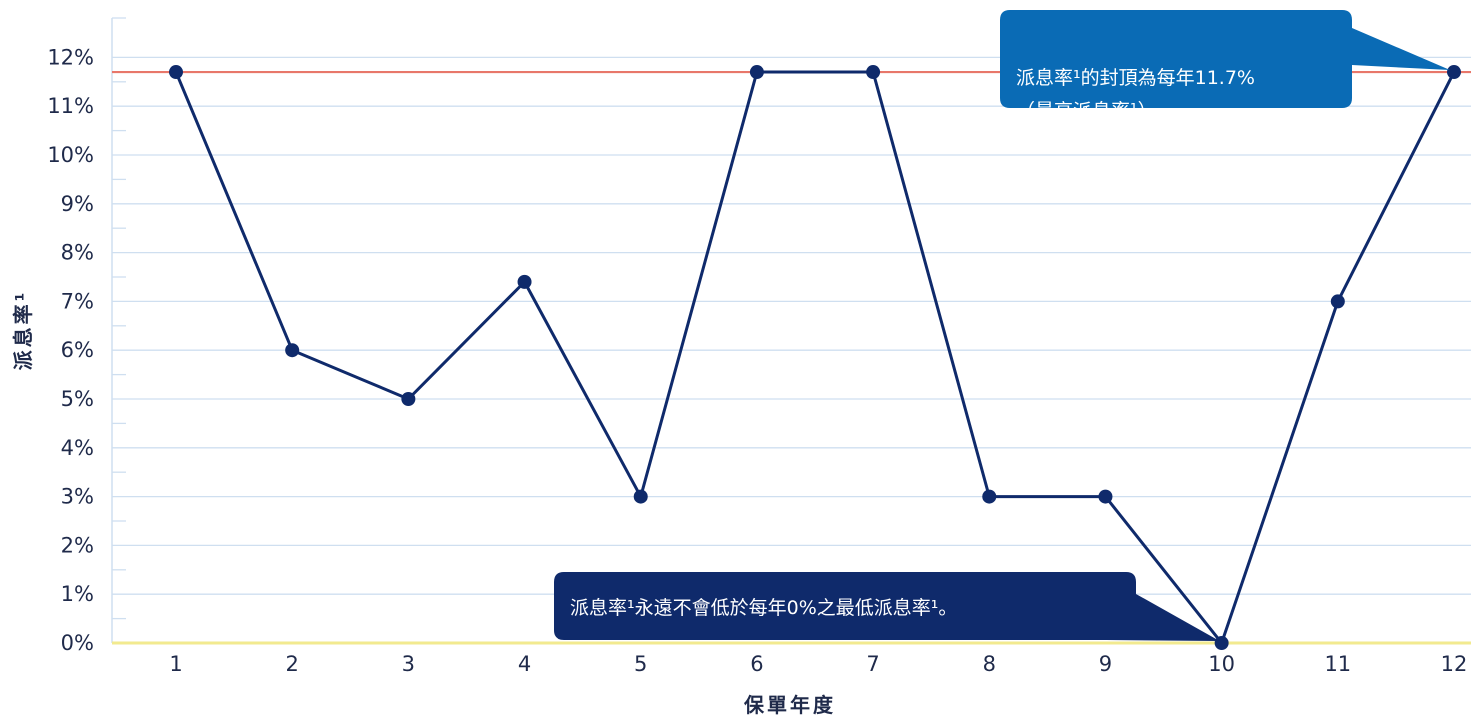 The image size is (1471, 724). What do you see at coordinates (77, 301) in the screenshot?
I see `y-tick-label: 7%` at bounding box center [77, 301].